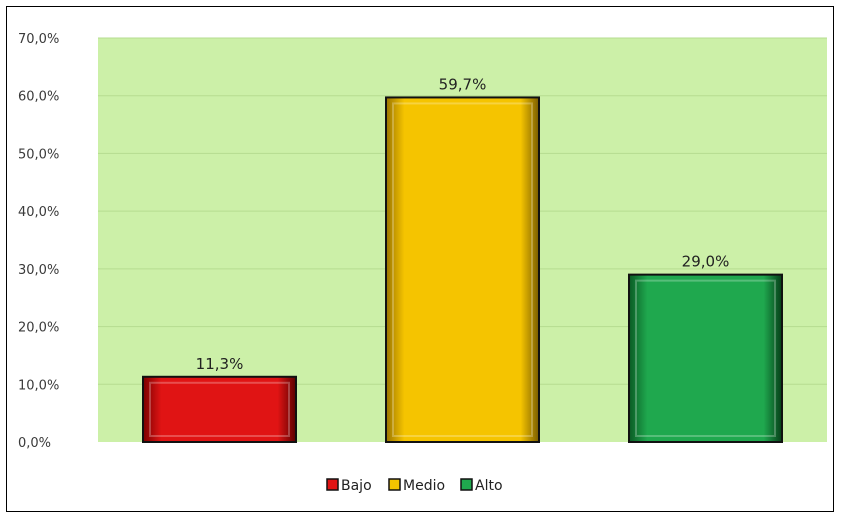 This screenshot has height=520, width=844. What do you see at coordinates (38, 97) in the screenshot?
I see `y-tick-label: 60,0%` at bounding box center [38, 97].